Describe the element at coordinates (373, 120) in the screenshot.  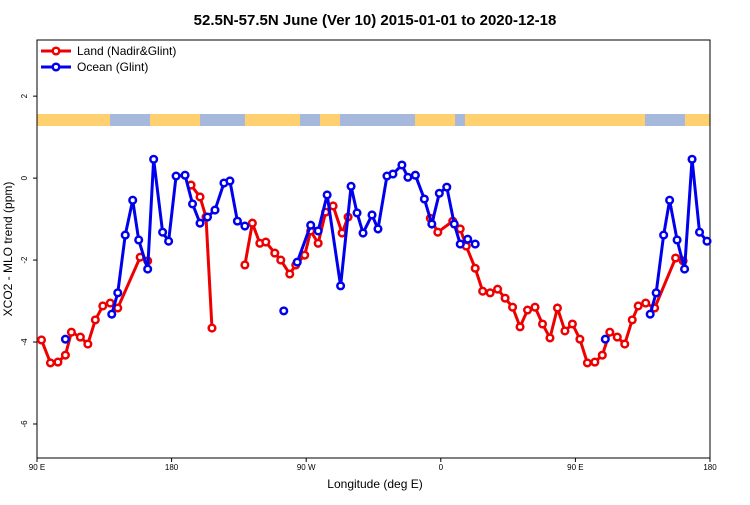
I see `map-strip` at that location.